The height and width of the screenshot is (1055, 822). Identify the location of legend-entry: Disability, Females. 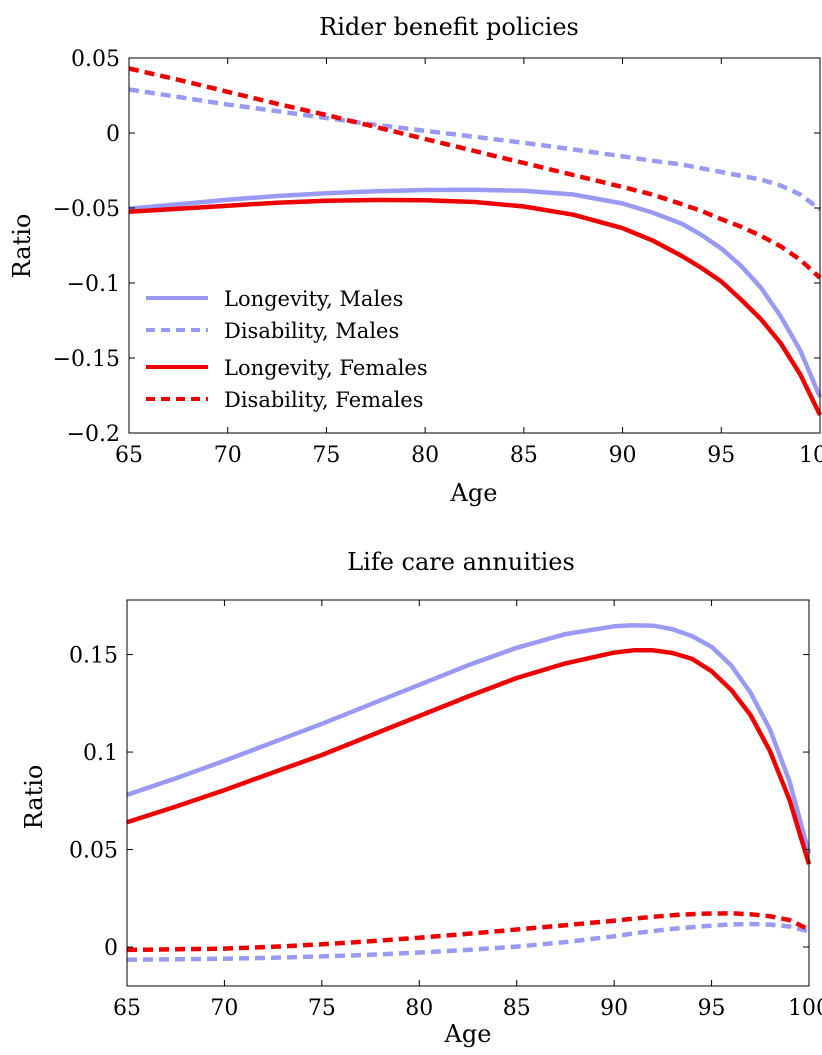
(285, 400).